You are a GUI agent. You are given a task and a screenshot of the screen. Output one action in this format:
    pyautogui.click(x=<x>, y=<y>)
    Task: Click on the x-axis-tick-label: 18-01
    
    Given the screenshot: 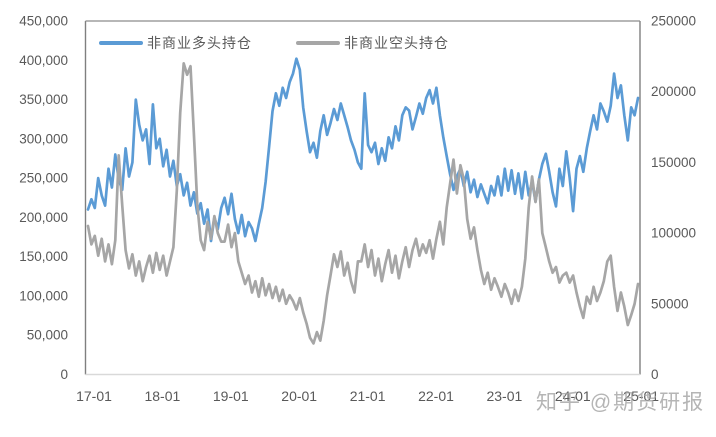 What is the action you would take?
    pyautogui.click(x=162, y=396)
    